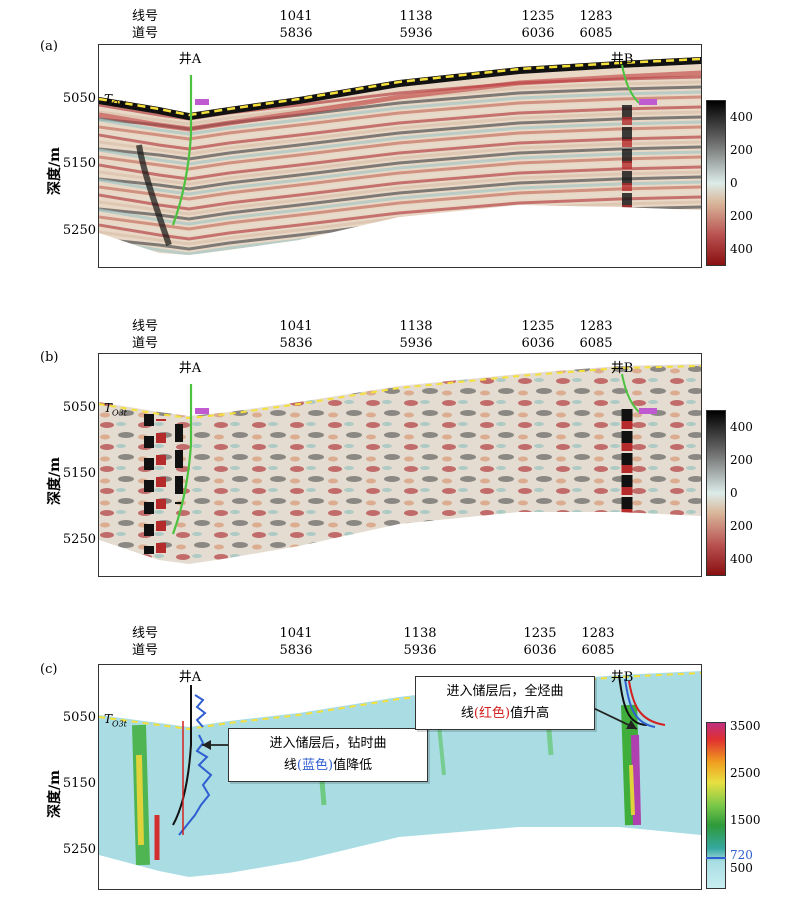 This screenshot has width=800, height=900. I want to click on trace-number-6085: 6085, so click(596, 33).